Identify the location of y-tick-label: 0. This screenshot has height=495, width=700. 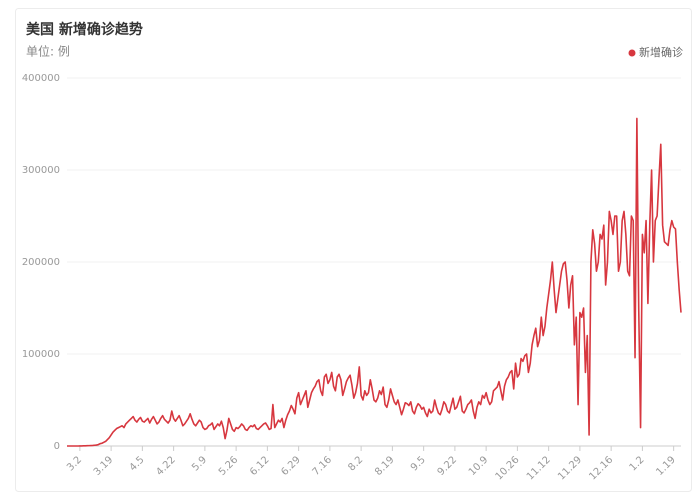
(57, 446).